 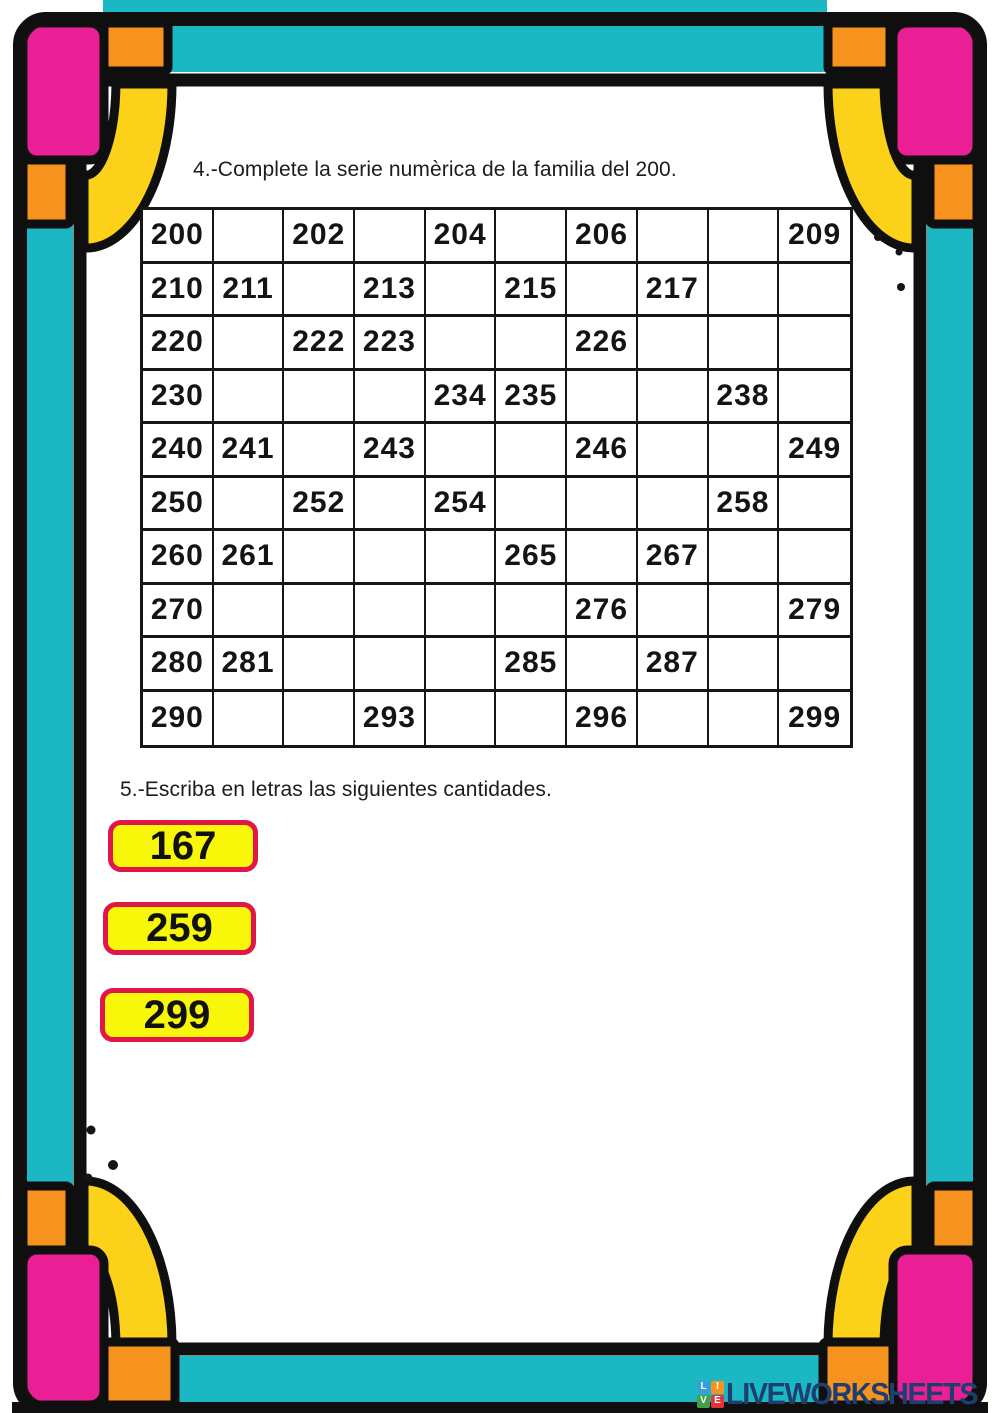 What do you see at coordinates (461, 718) in the screenshot?
I see `grid-cell-r10c5` at bounding box center [461, 718].